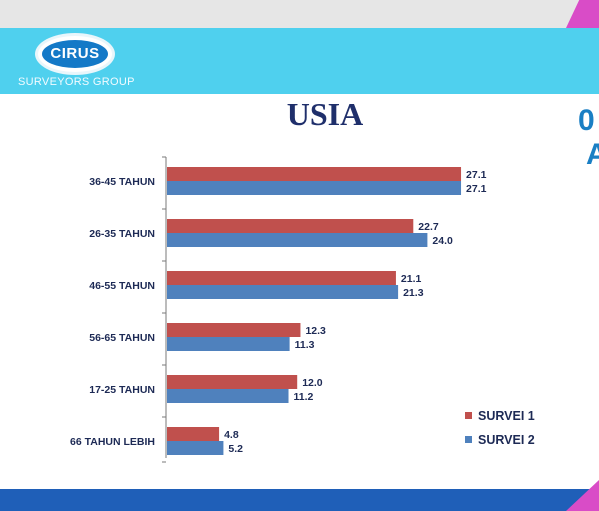 This screenshot has width=599, height=511. Describe the element at coordinates (506, 440) in the screenshot. I see `legend-label: SURVEI 2` at that location.